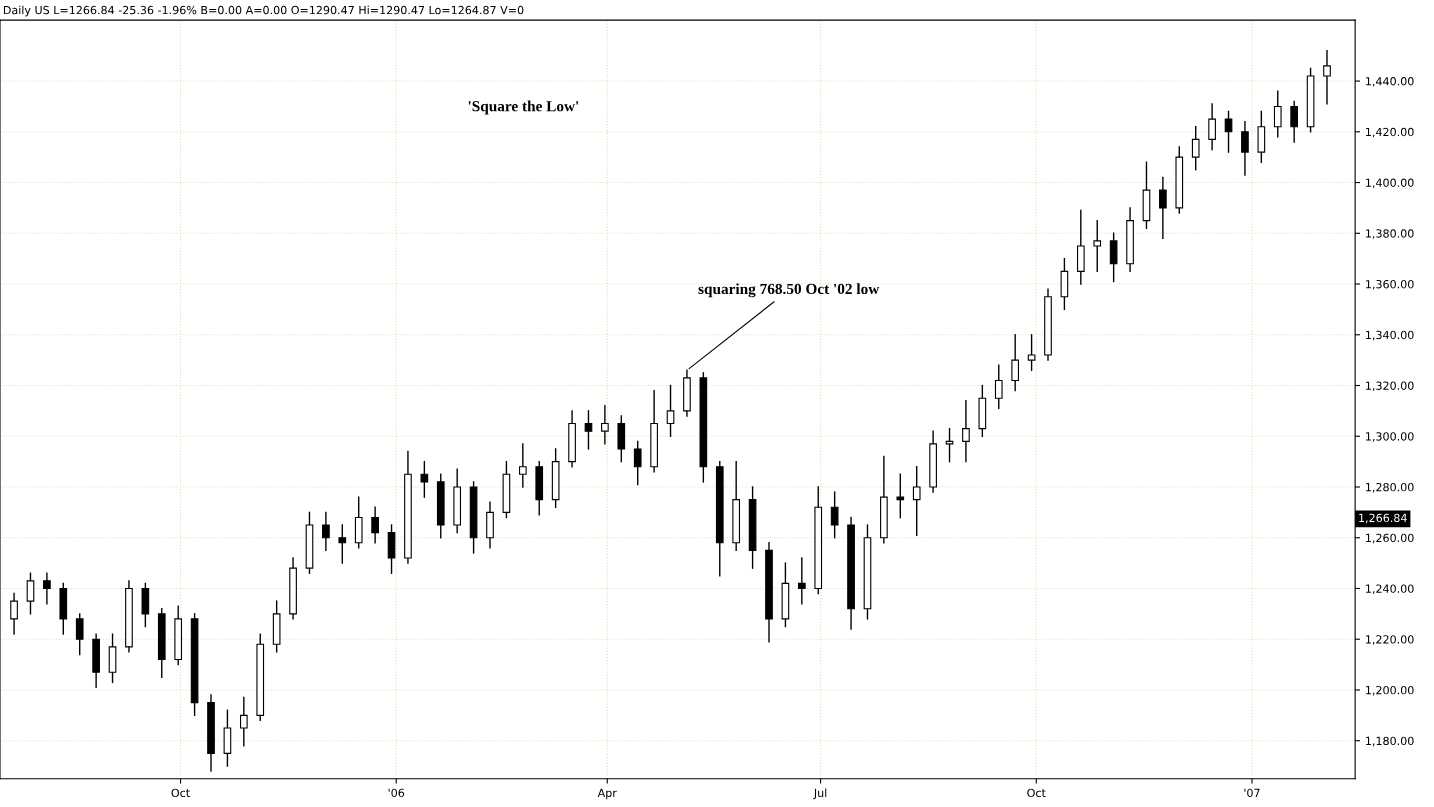 Image resolution: width=1434 pixels, height=807 pixels. What do you see at coordinates (1390, 335) in the screenshot?
I see `y-tick-label: 1,340.00` at bounding box center [1390, 335].